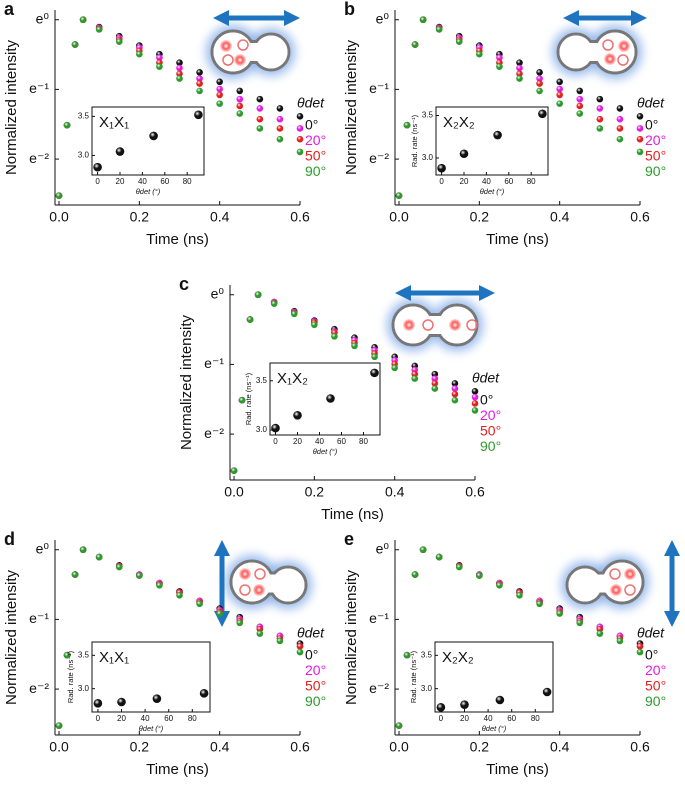 The height and width of the screenshot is (787, 685). What do you see at coordinates (39, 618) in the screenshot?
I see `y-tick-label: e⁻¹` at bounding box center [39, 618].